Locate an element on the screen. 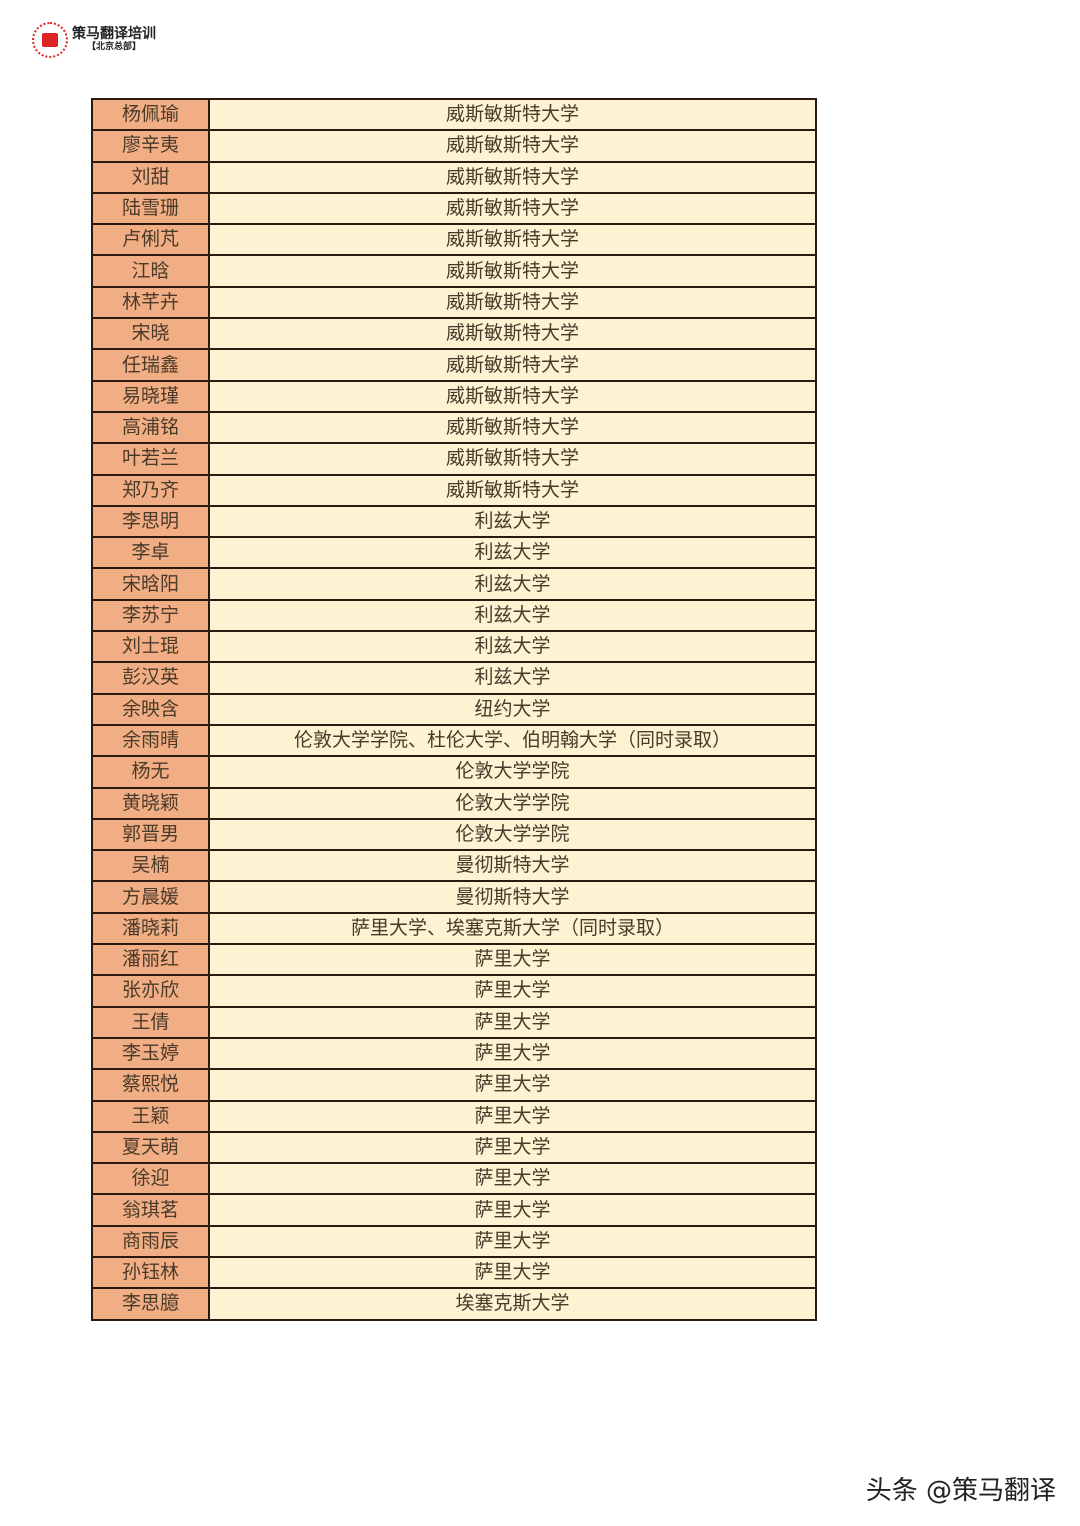 The image size is (1080, 1526). student-name-cell: 李苏宁 is located at coordinates (150, 615).